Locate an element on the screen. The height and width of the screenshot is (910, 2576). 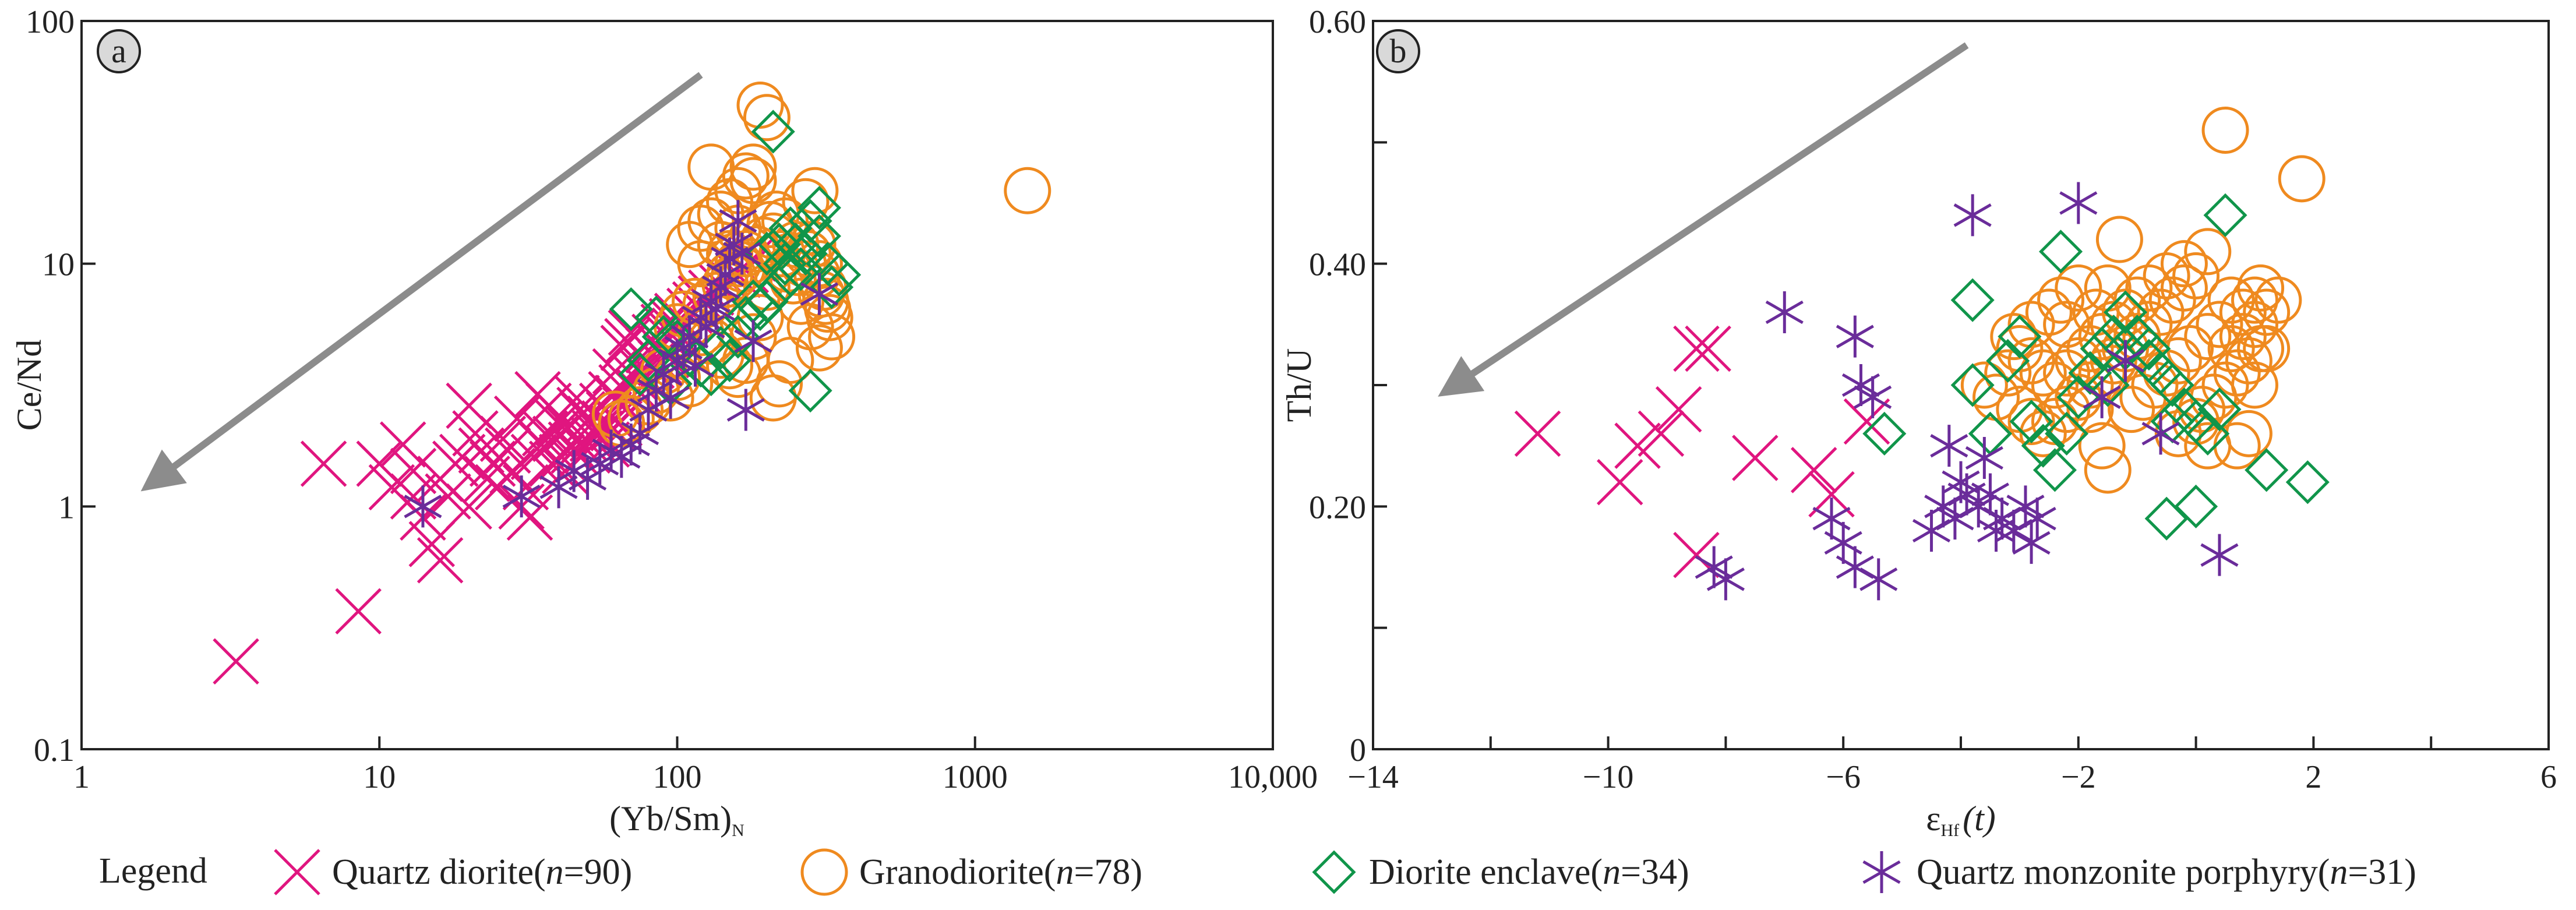
x-tick-label: 1 is located at coordinates (82, 777).